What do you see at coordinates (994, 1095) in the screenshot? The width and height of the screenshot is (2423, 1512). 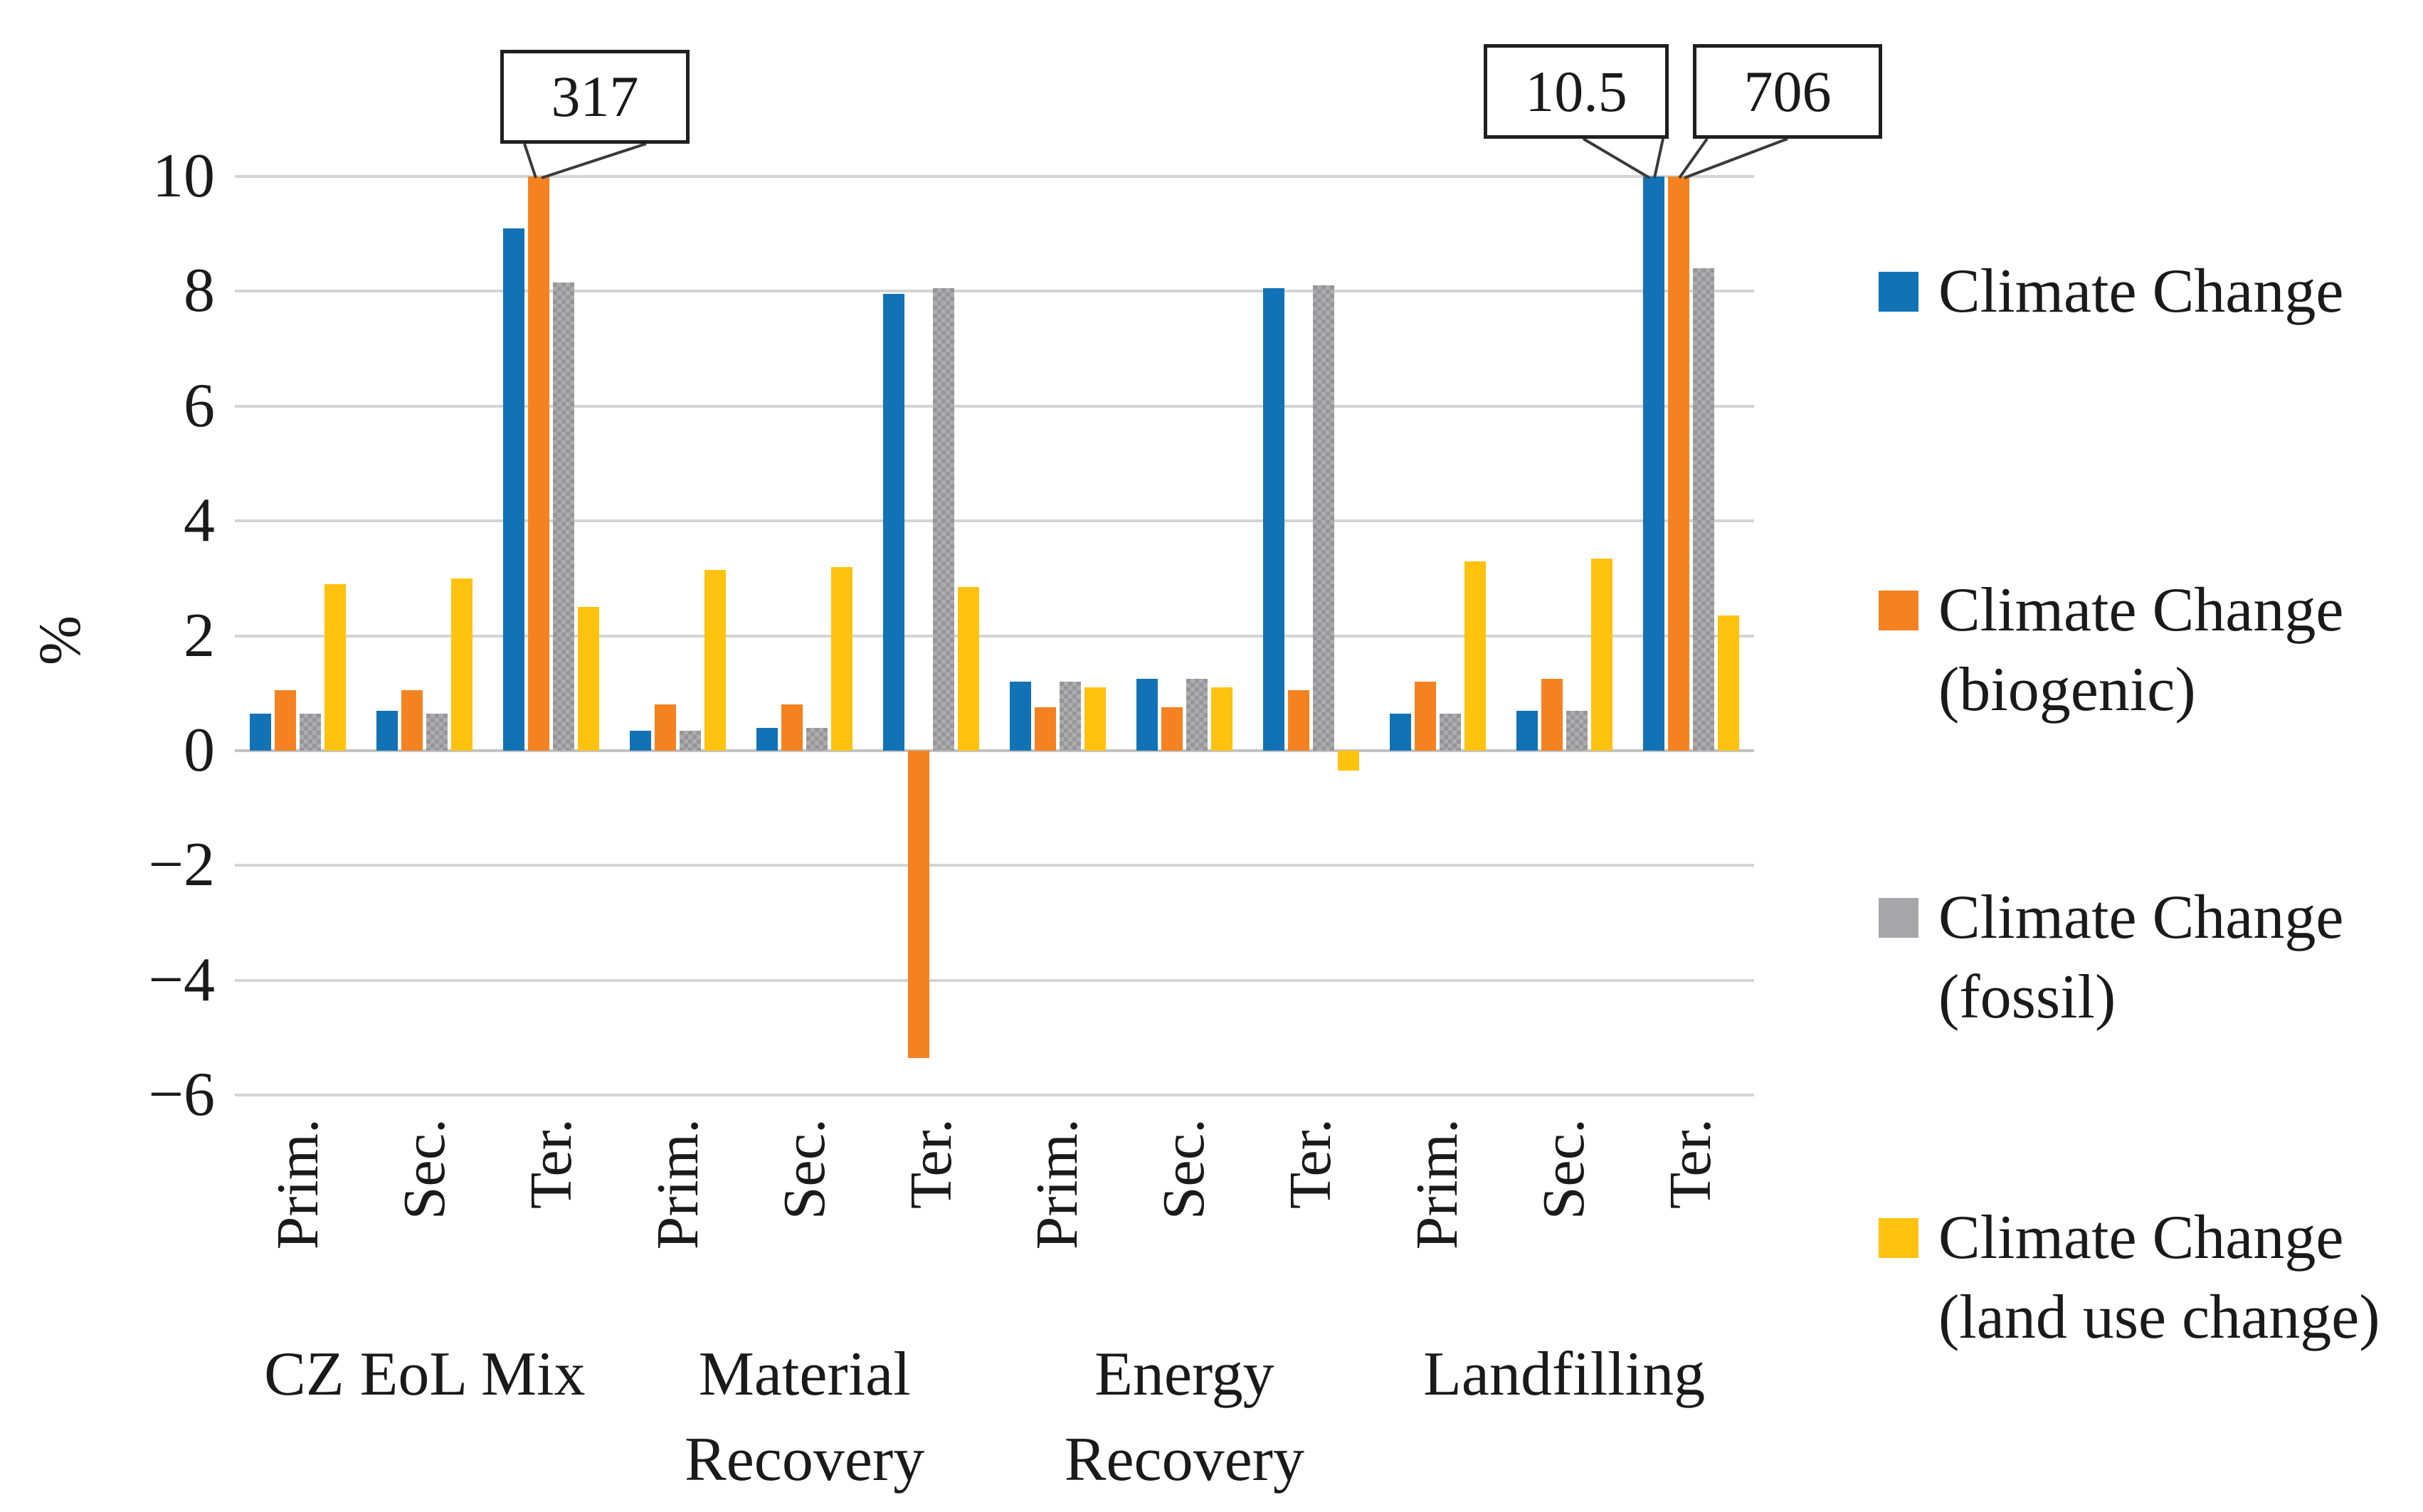 I see `gridline-y--6` at bounding box center [994, 1095].